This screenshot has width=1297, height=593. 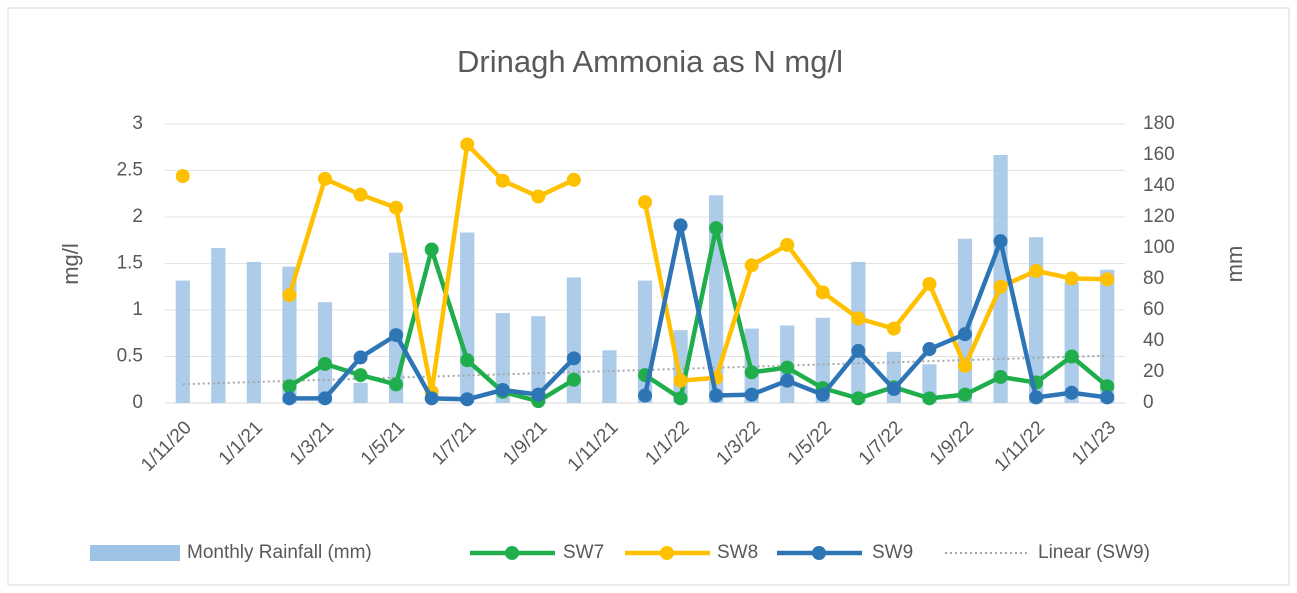 I want to click on y2-tick-label: 100, so click(x=1159, y=247).